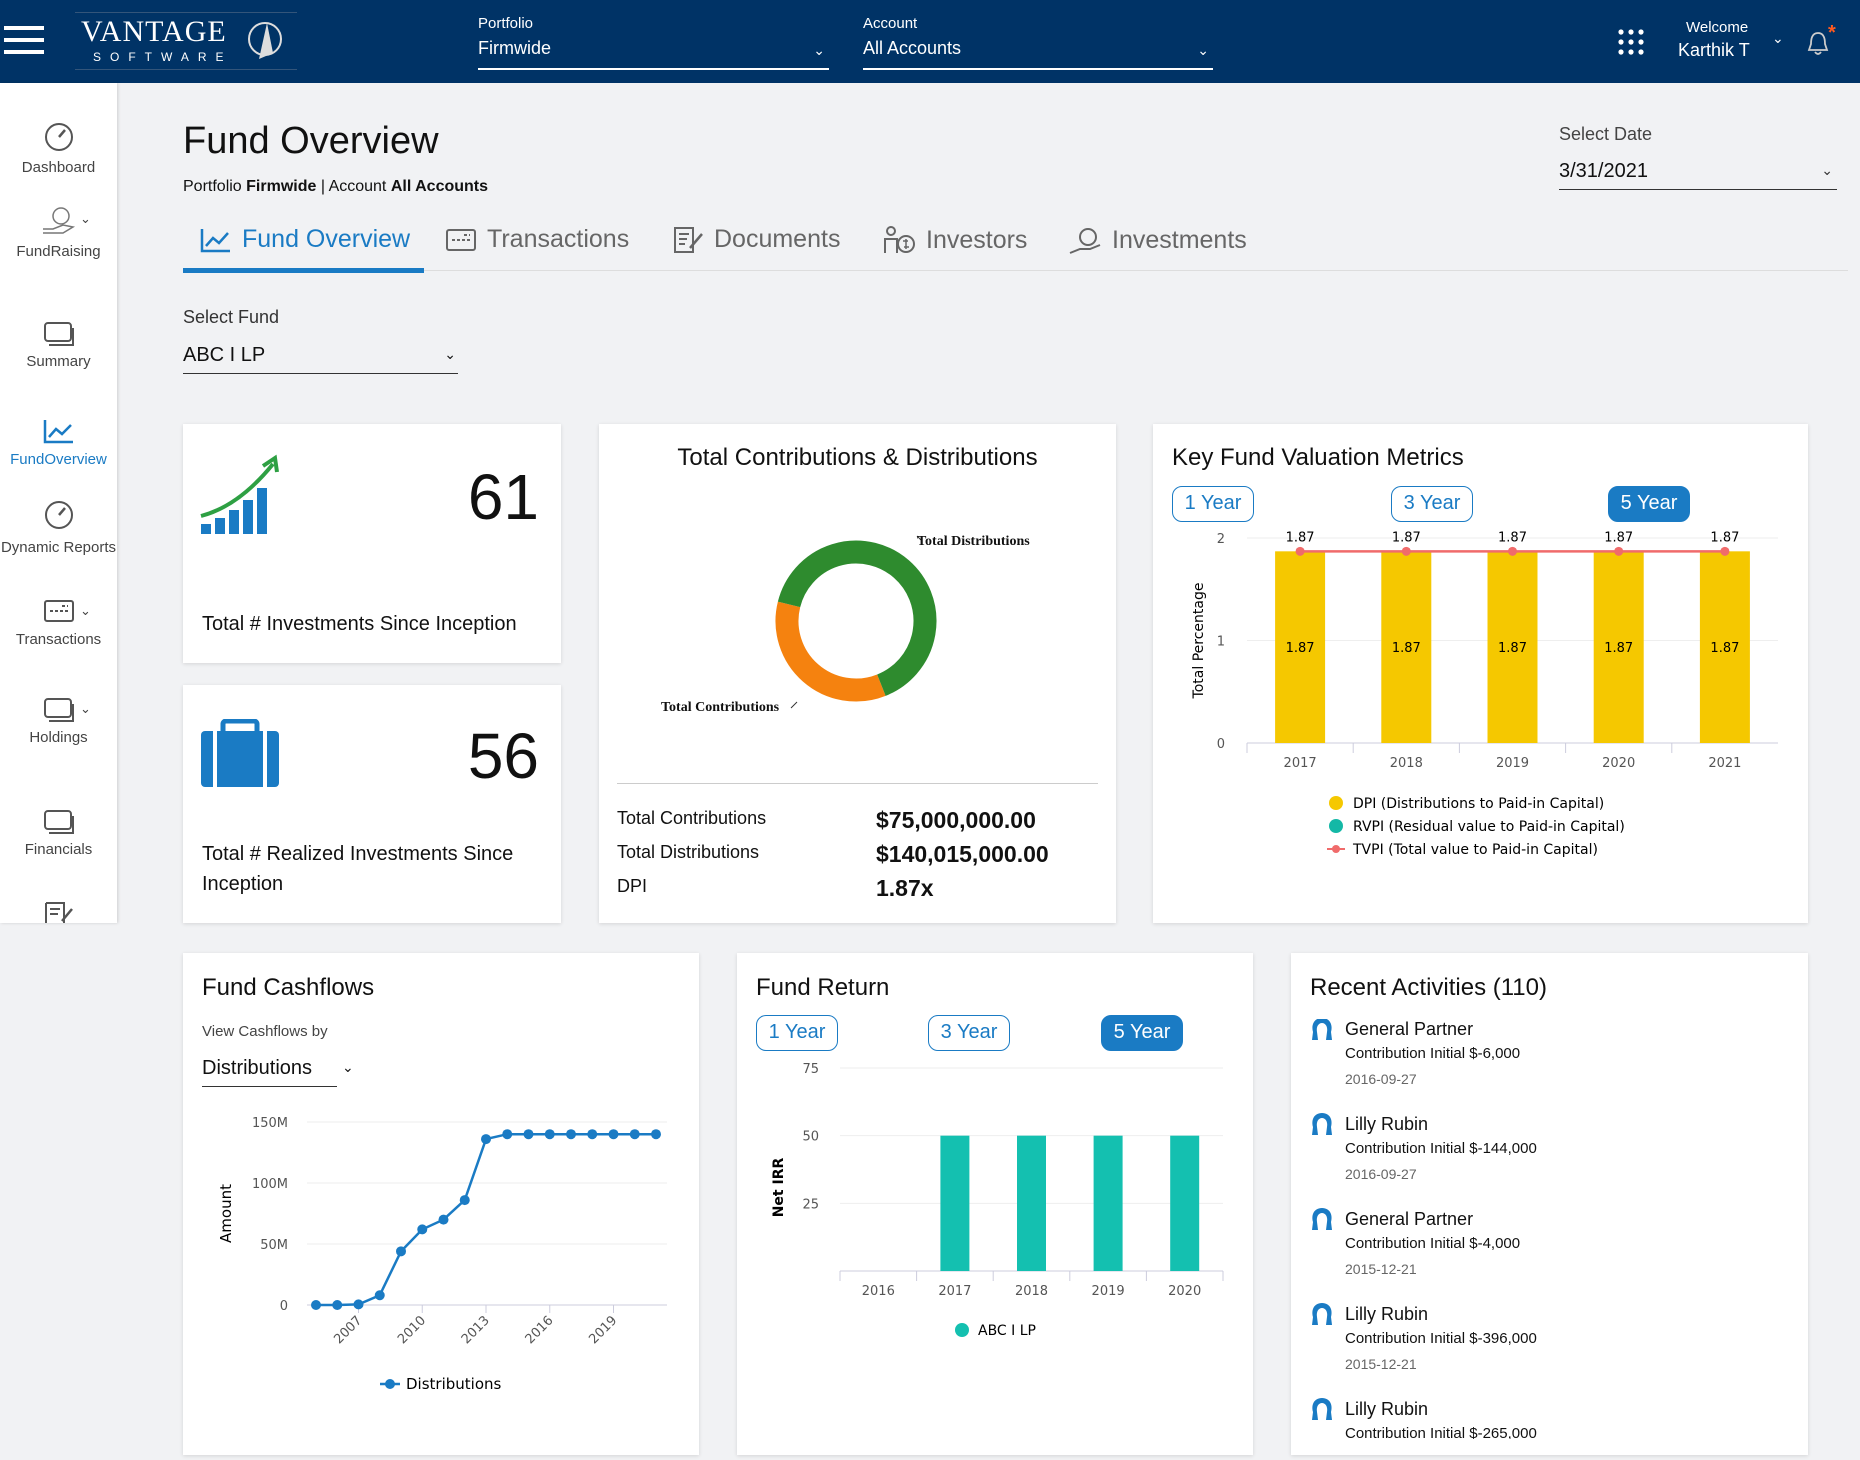  What do you see at coordinates (779, 1188) in the screenshot?
I see `y-axis-label: Net IRR` at bounding box center [779, 1188].